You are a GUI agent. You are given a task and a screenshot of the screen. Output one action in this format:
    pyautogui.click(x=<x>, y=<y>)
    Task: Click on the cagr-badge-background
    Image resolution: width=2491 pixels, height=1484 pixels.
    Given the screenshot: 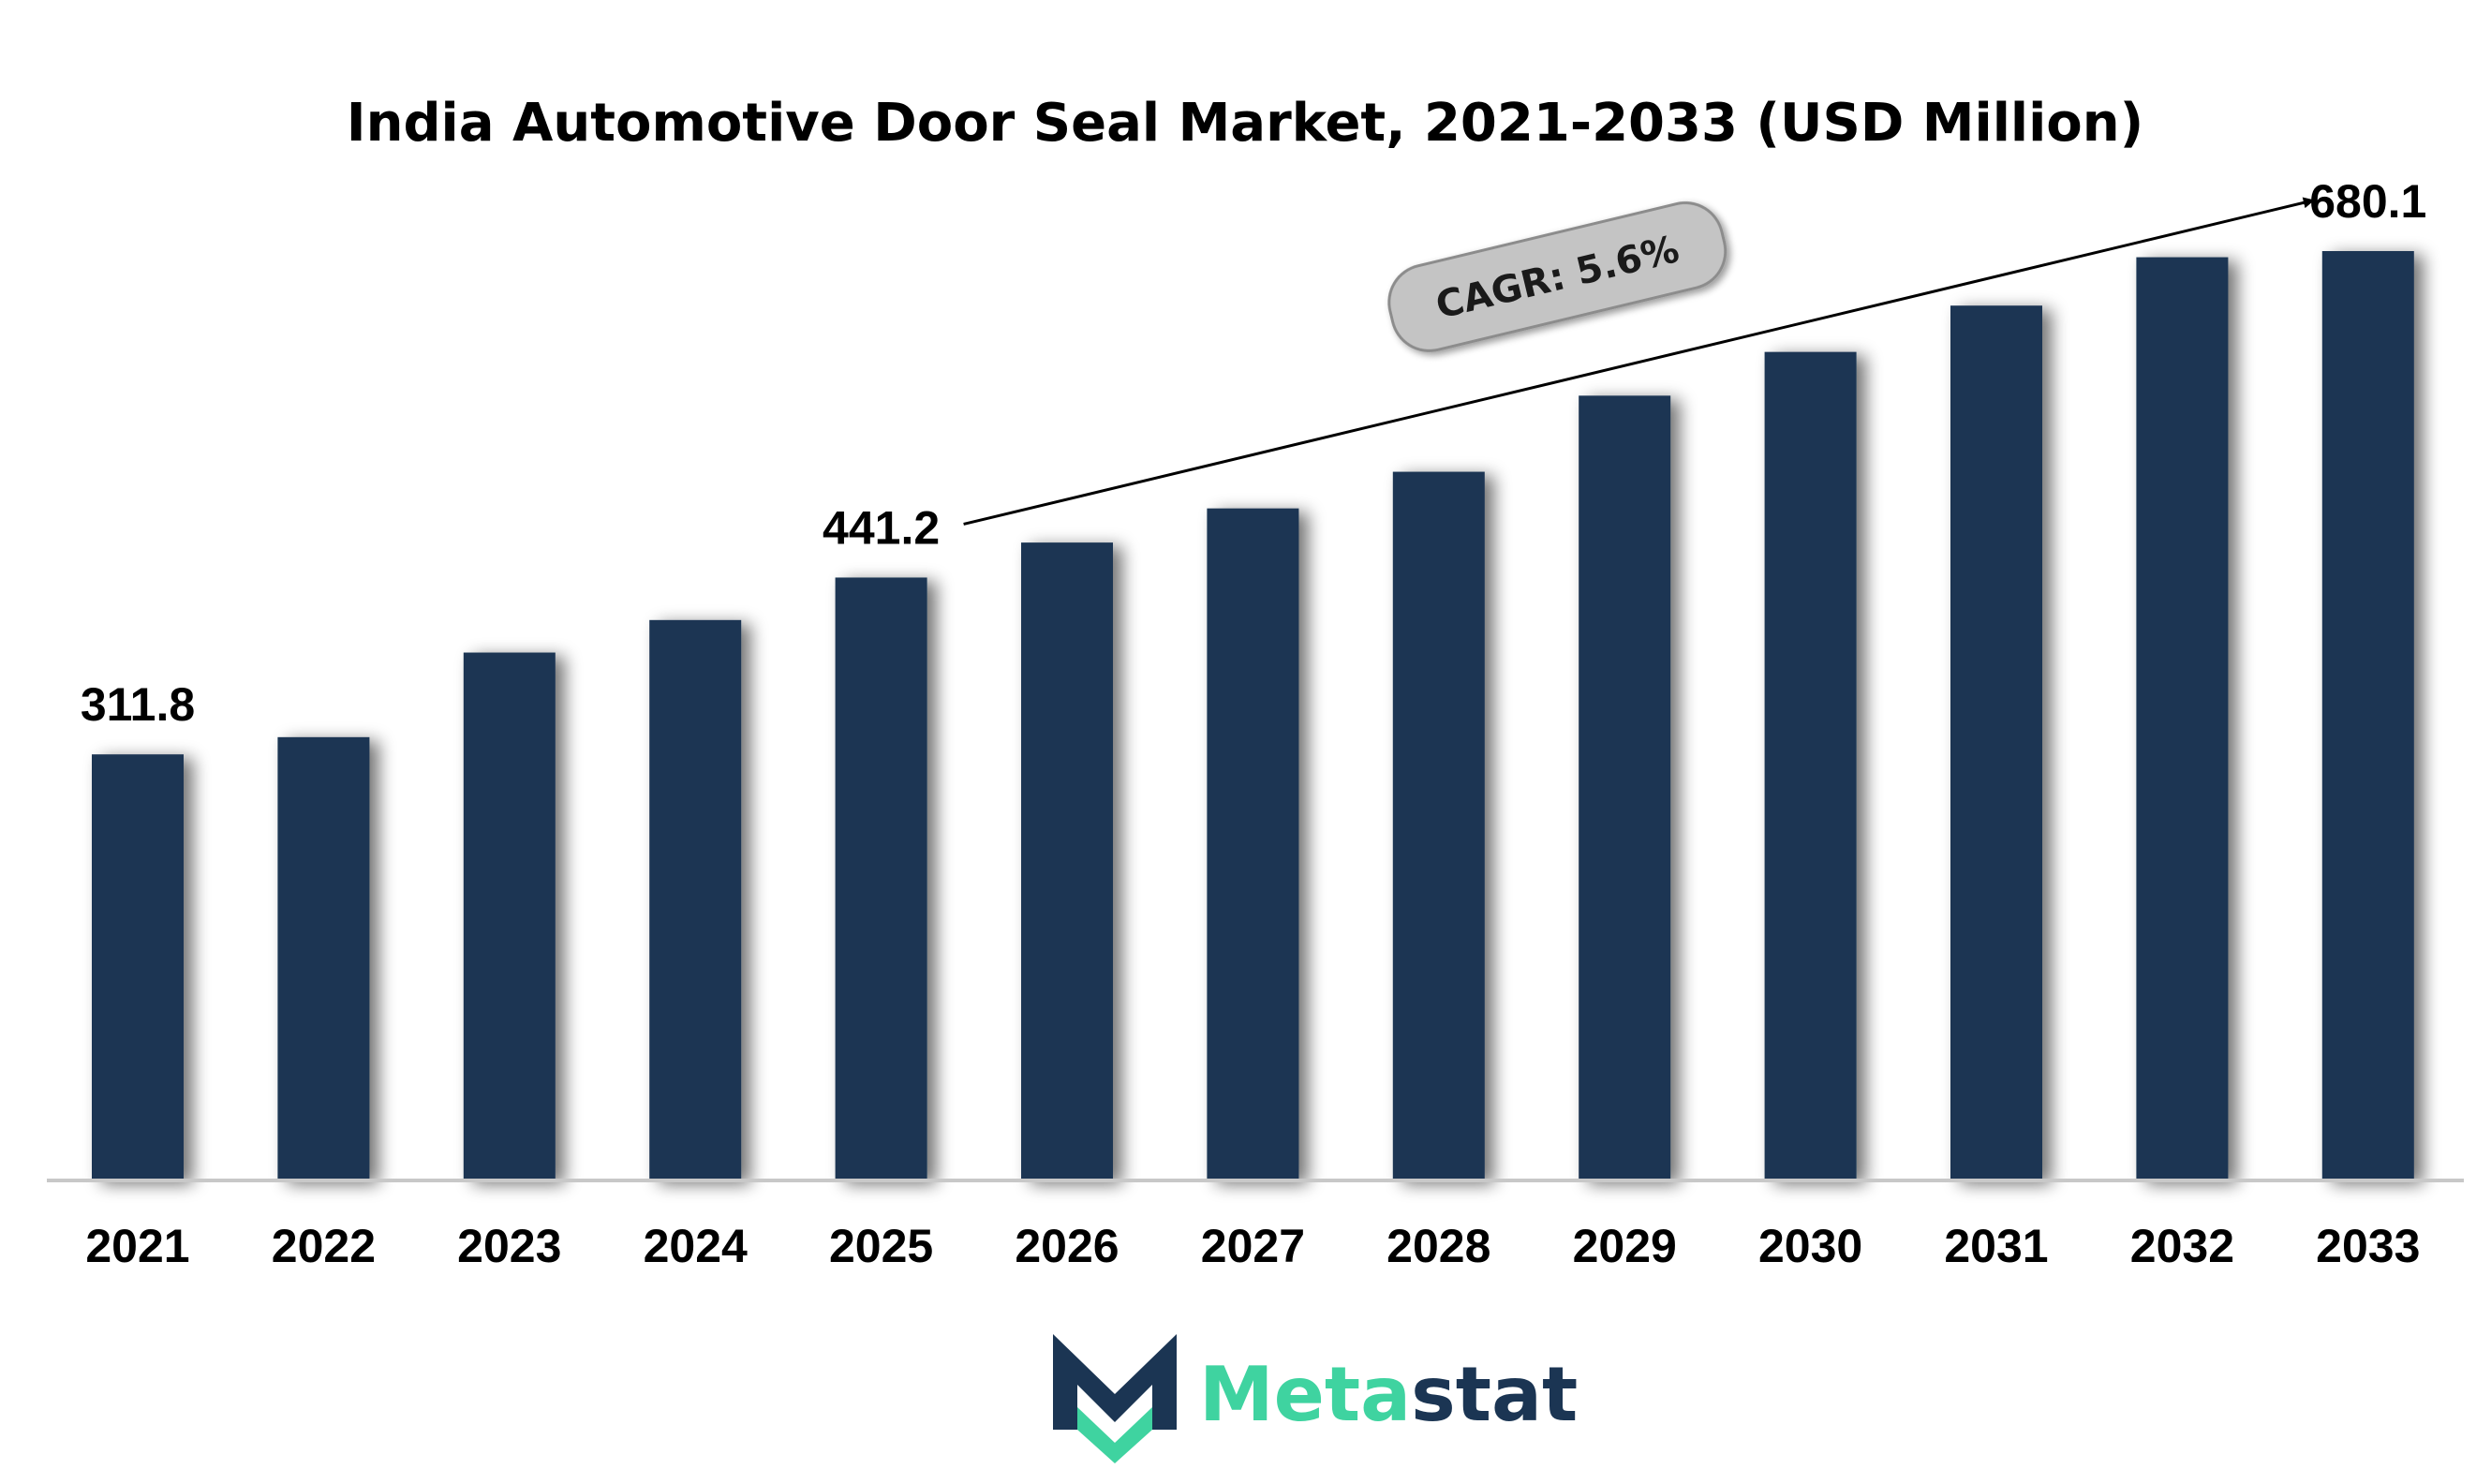 What is the action you would take?
    pyautogui.click(x=1557, y=276)
    